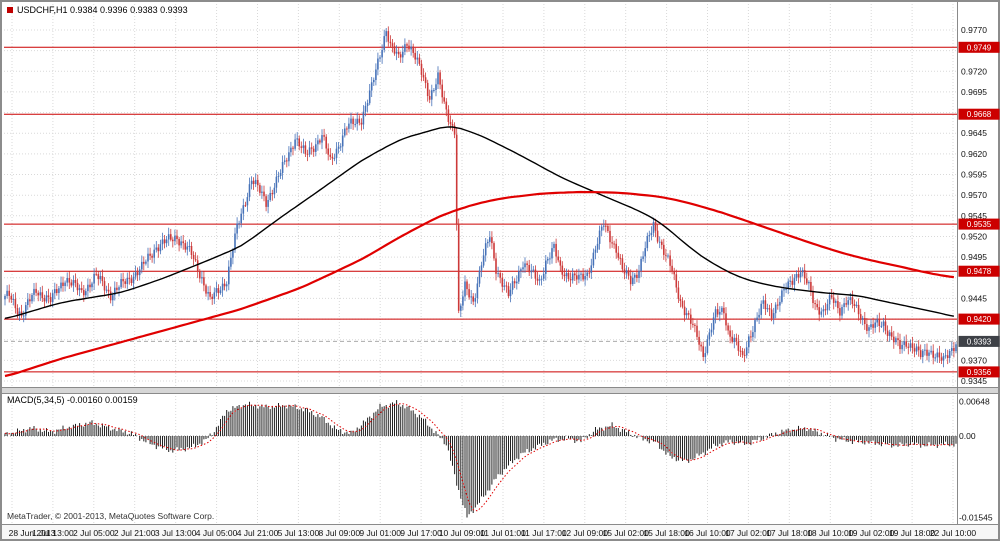 This screenshot has width=1000, height=541. Describe the element at coordinates (72, 400) in the screenshot. I see `macd-indicator-label: MACD(5,34,5) -0.00160 0.00159` at that location.